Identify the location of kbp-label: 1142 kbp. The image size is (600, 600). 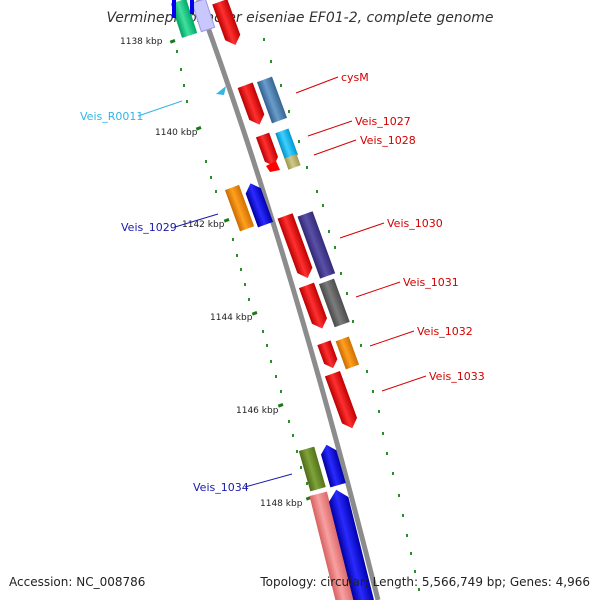
(203, 225).